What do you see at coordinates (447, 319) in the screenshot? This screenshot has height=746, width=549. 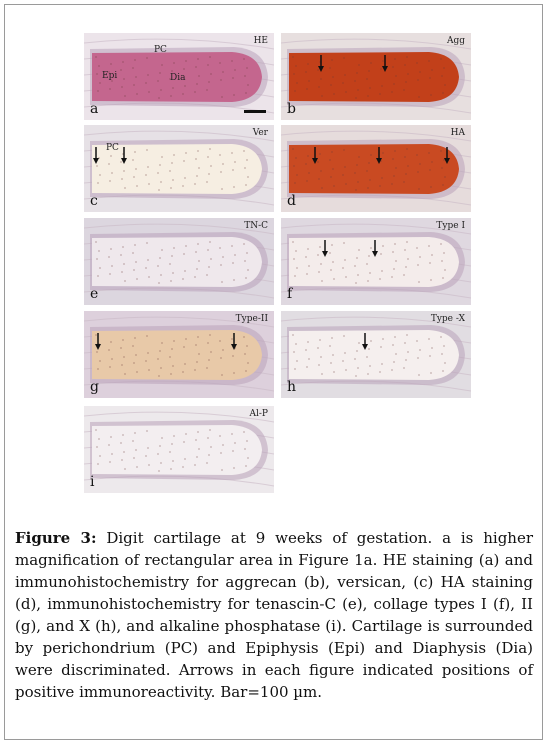 I see `panel-h-stain-label: Type -X` at bounding box center [447, 319].